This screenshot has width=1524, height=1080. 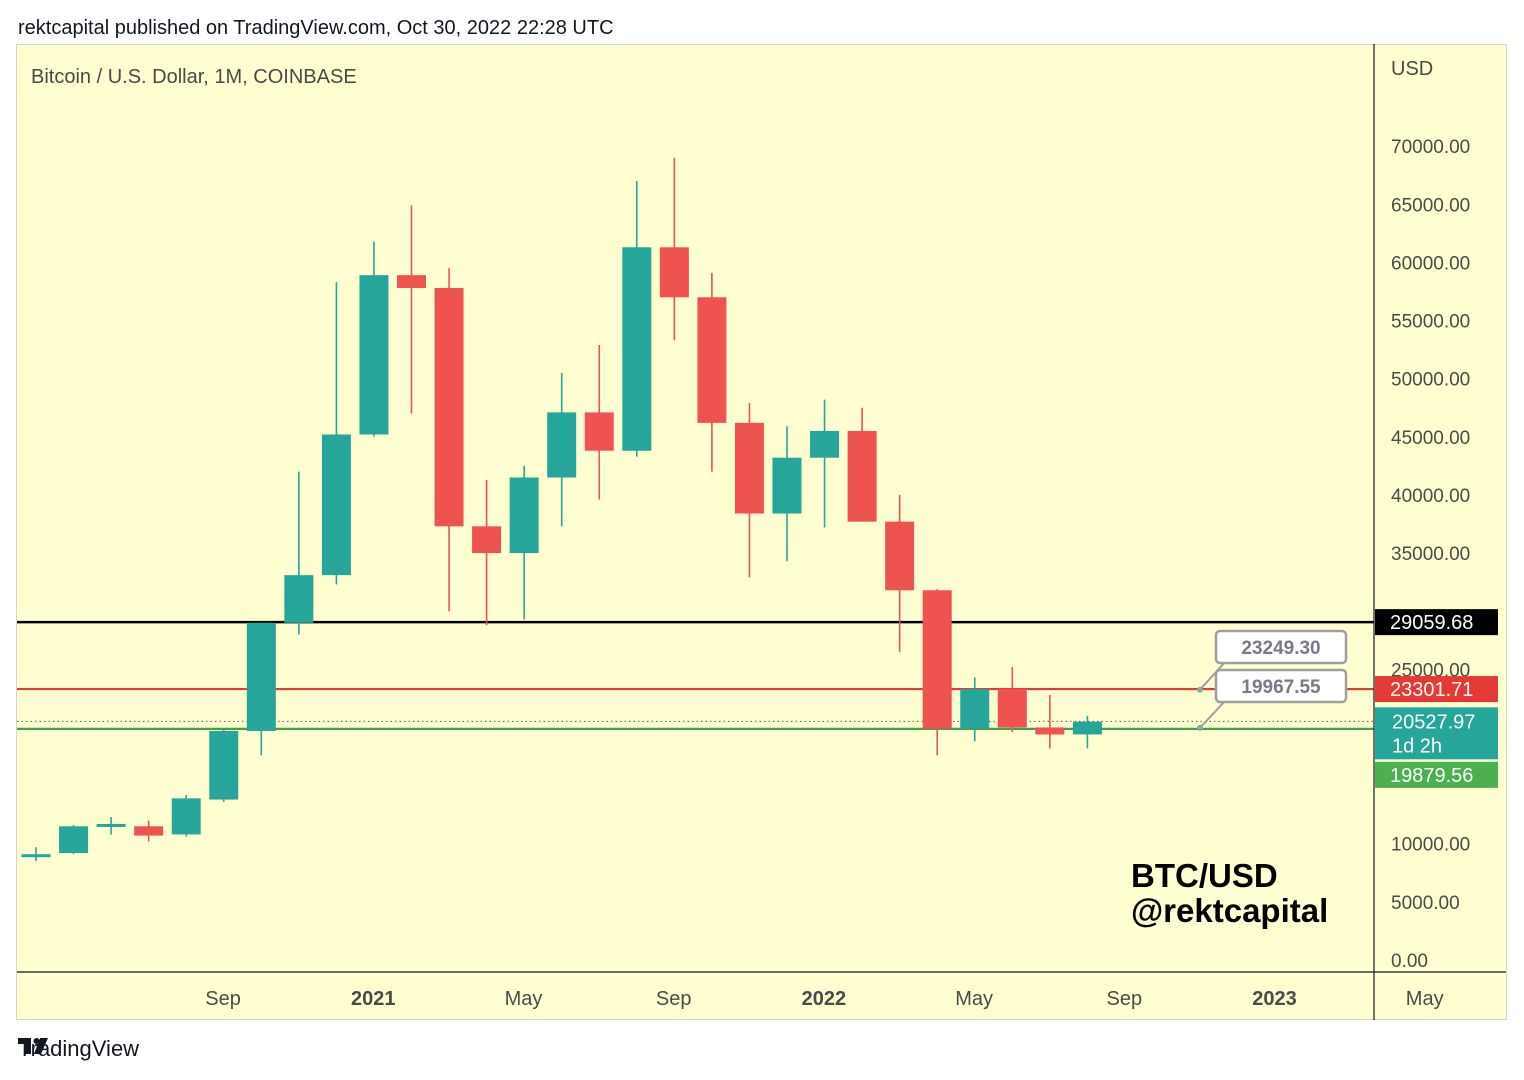 What do you see at coordinates (695, 675) in the screenshot?
I see `horizontal-lines-layer` at bounding box center [695, 675].